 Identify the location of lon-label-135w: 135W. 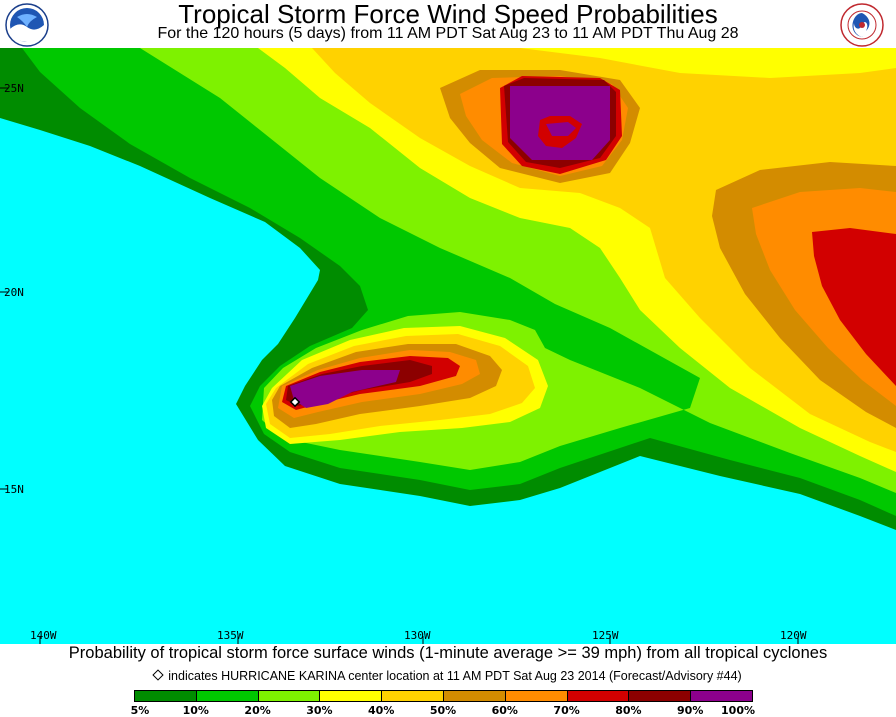
(230, 635).